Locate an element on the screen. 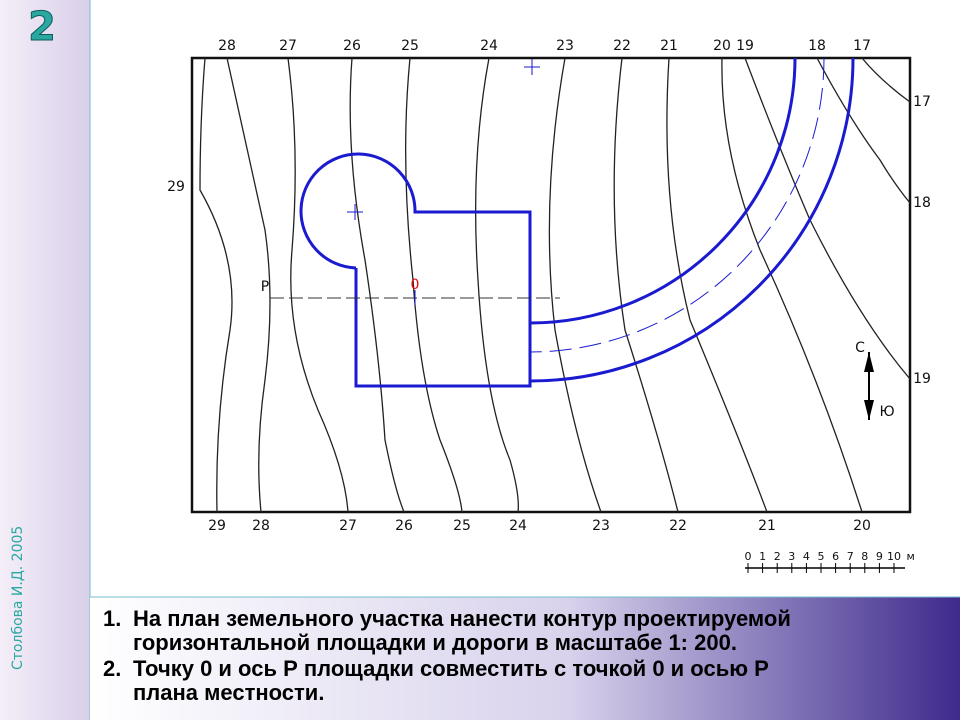 This screenshot has height=724, width=960. south-label: Ю is located at coordinates (886, 412).